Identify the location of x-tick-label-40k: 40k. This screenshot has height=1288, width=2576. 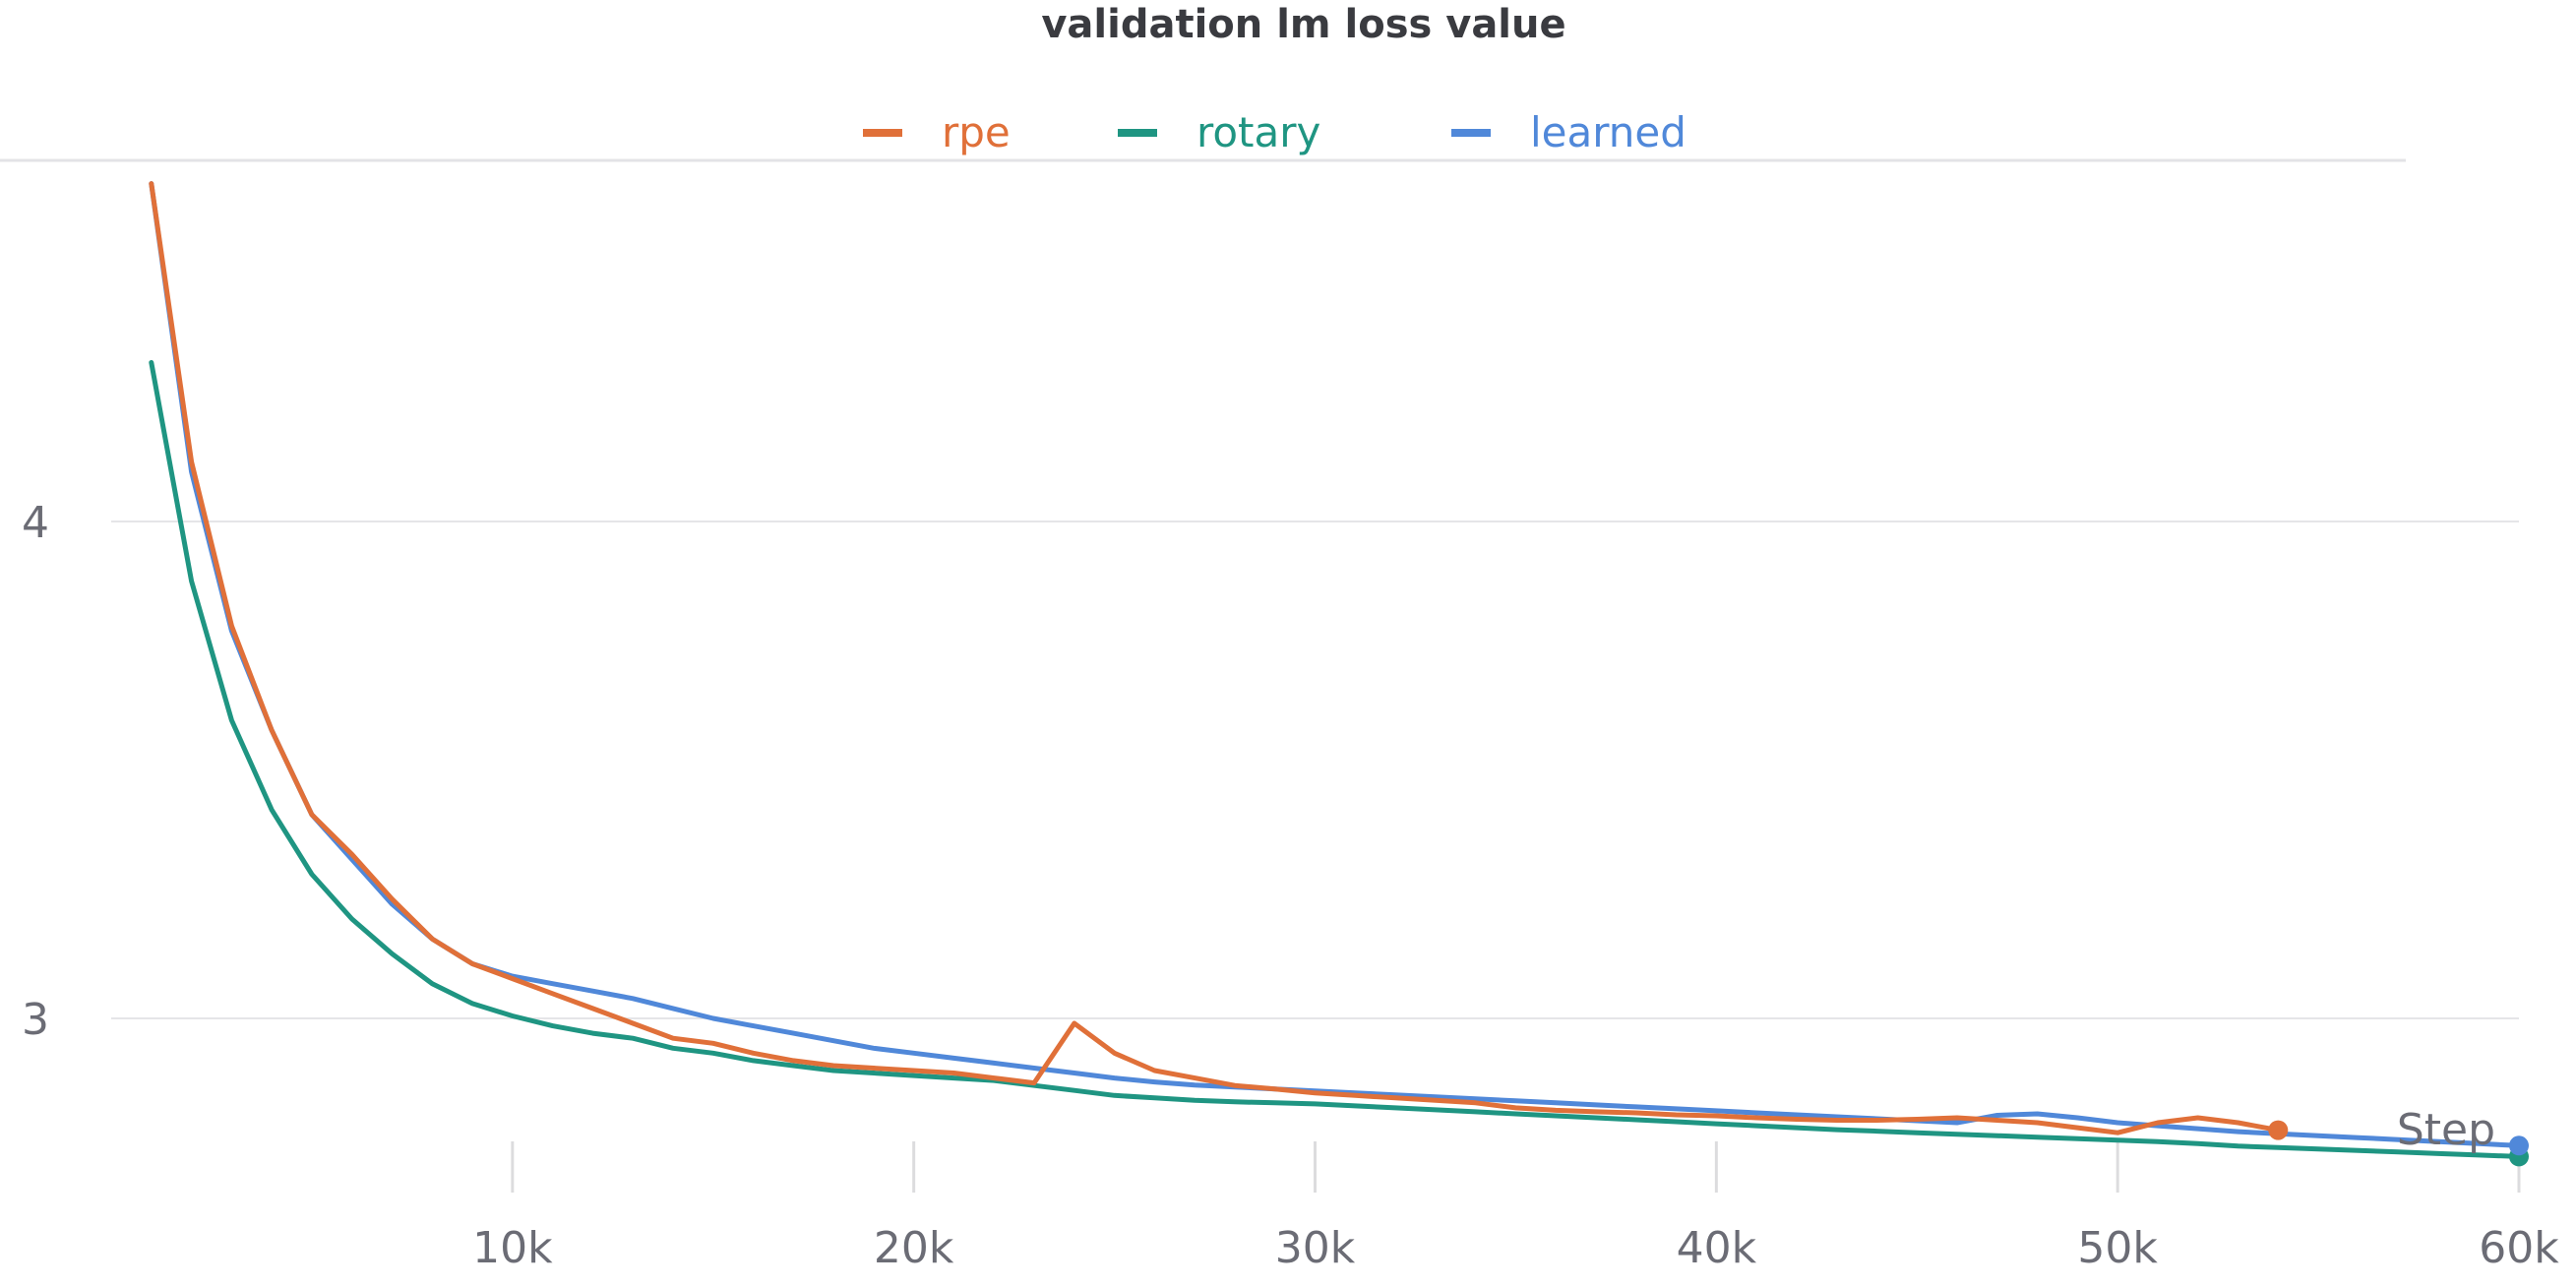
(1717, 1248).